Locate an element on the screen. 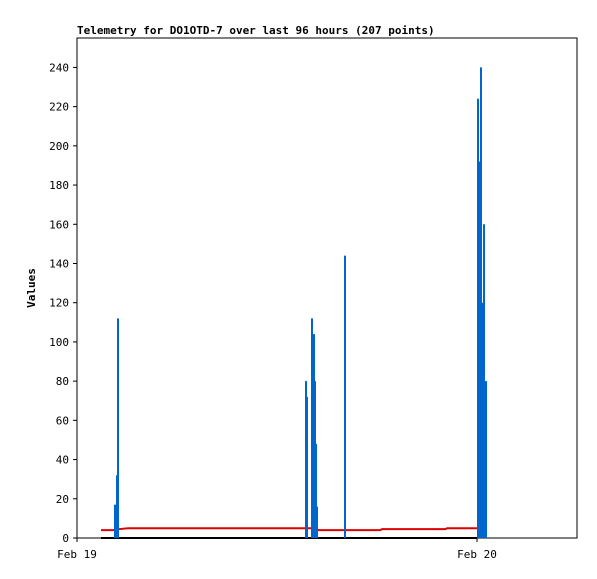 Image resolution: width=597 pixels, height=579 pixels. y-tick-label: 60 is located at coordinates (62, 420).